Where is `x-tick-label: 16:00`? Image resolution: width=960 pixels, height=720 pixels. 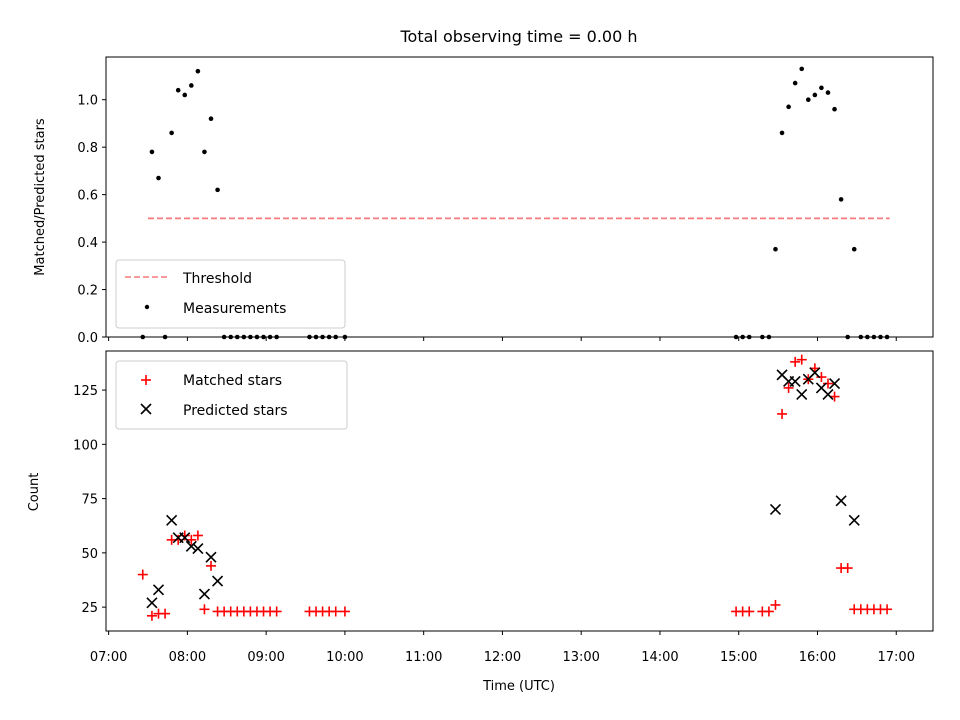 x-tick-label: 16:00 is located at coordinates (817, 657).